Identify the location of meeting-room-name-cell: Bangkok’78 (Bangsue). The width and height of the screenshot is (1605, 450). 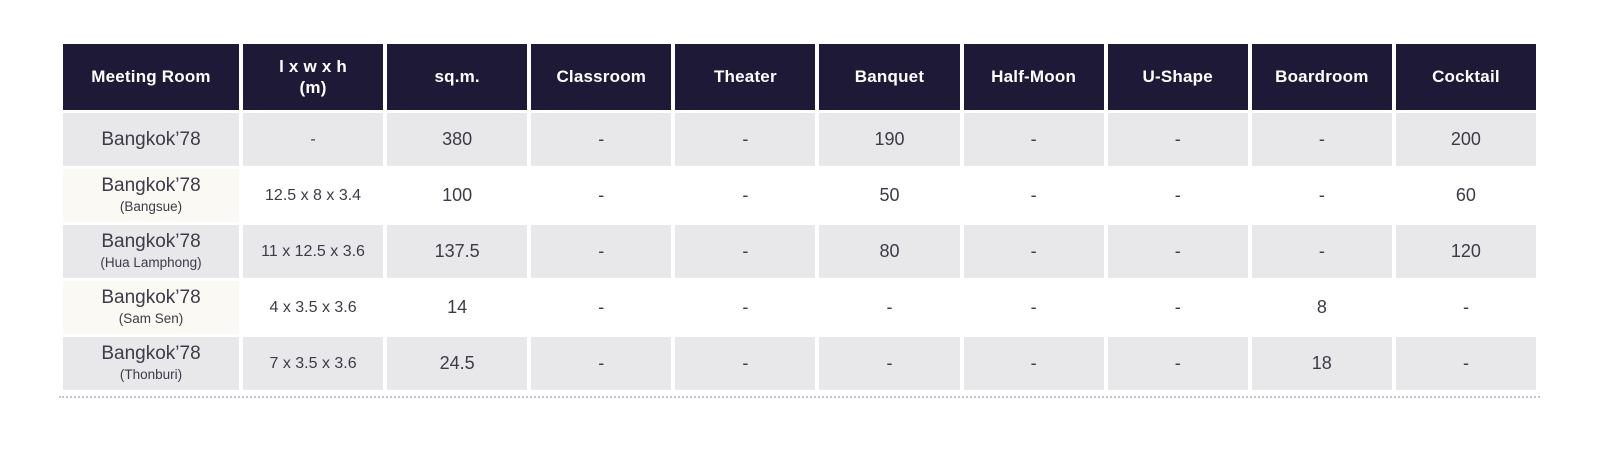
(151, 195).